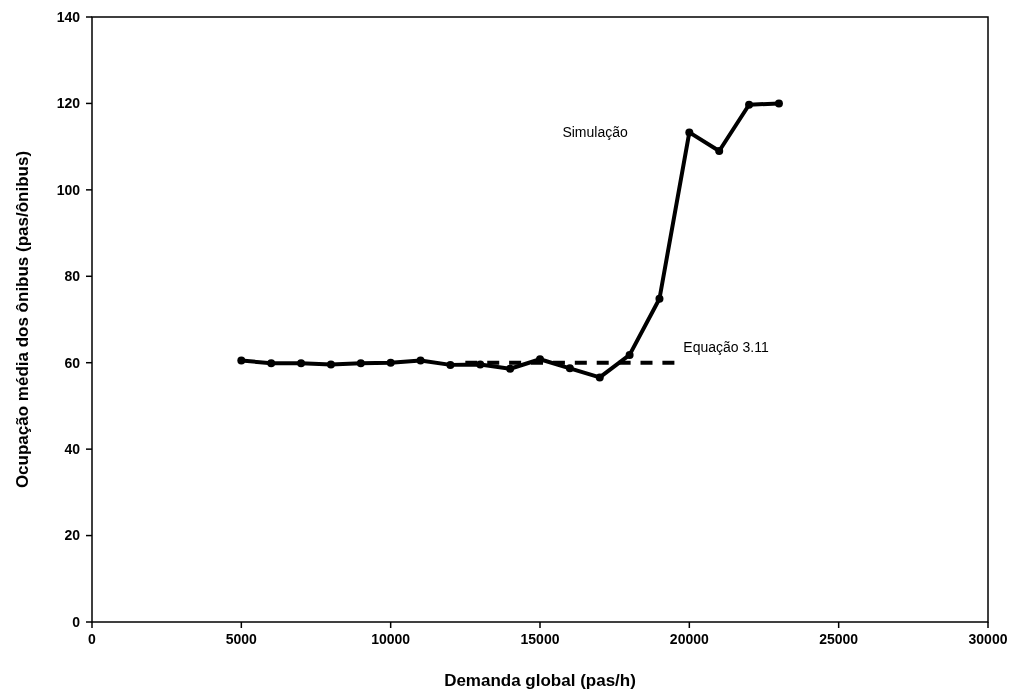 The image size is (1020, 700). What do you see at coordinates (595, 131) in the screenshot?
I see `annotation: Simulação` at bounding box center [595, 131].